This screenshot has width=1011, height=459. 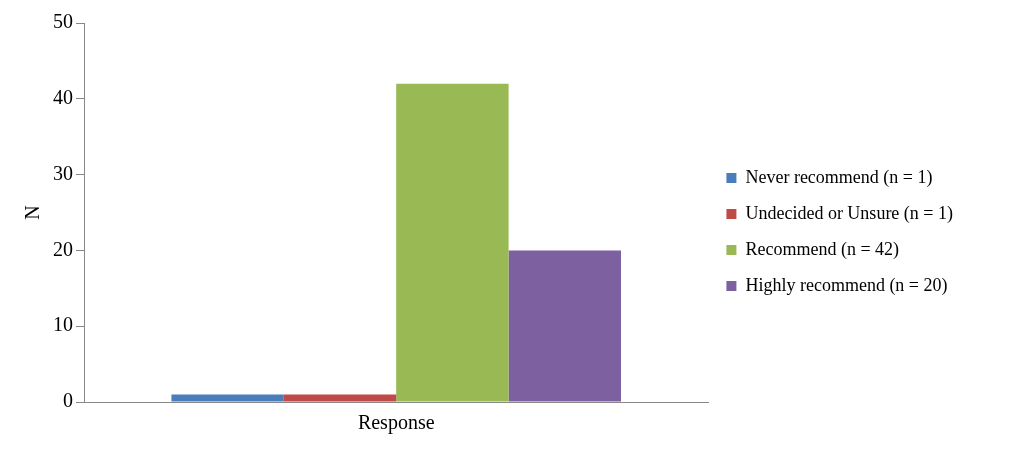 I want to click on y-tick-label: 0, so click(x=68, y=400).